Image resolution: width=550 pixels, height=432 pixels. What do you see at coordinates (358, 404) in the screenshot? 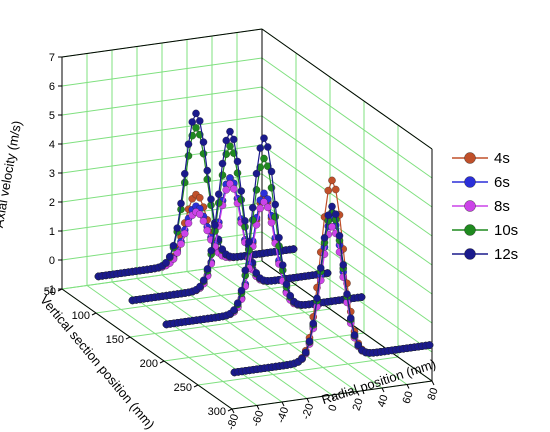
I see `x-tick-label: 20` at bounding box center [358, 404].